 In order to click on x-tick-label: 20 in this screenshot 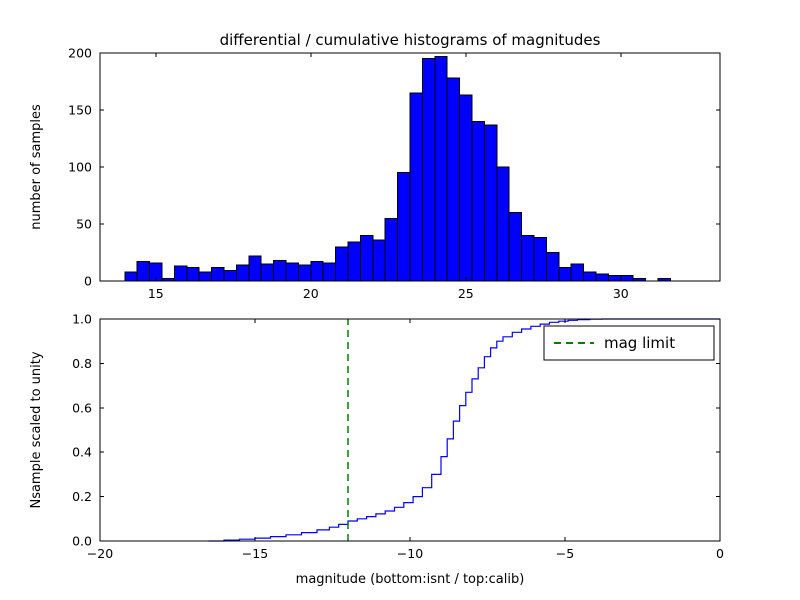, I will do `click(311, 293)`.